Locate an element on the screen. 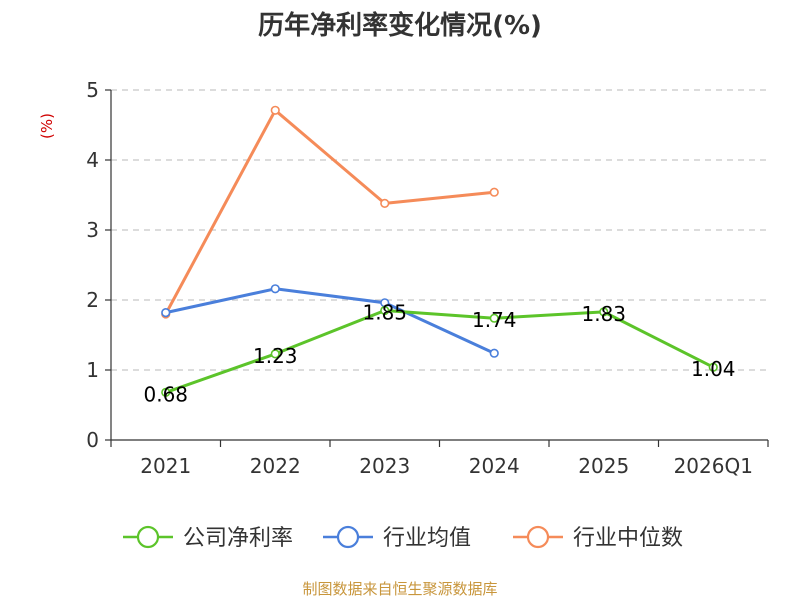 This screenshot has height=600, width=800. y-tick-label: 5 is located at coordinates (92, 90).